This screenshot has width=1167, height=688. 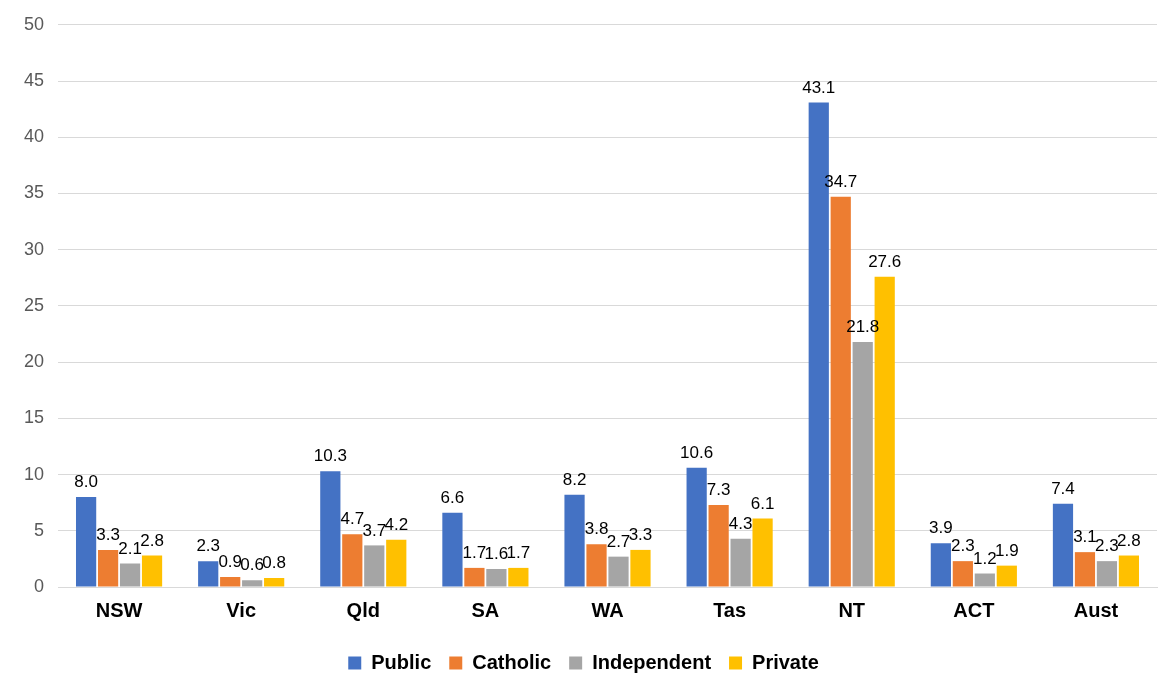 What do you see at coordinates (241, 609) in the screenshot?
I see `x-tick-label: Vic` at bounding box center [241, 609].